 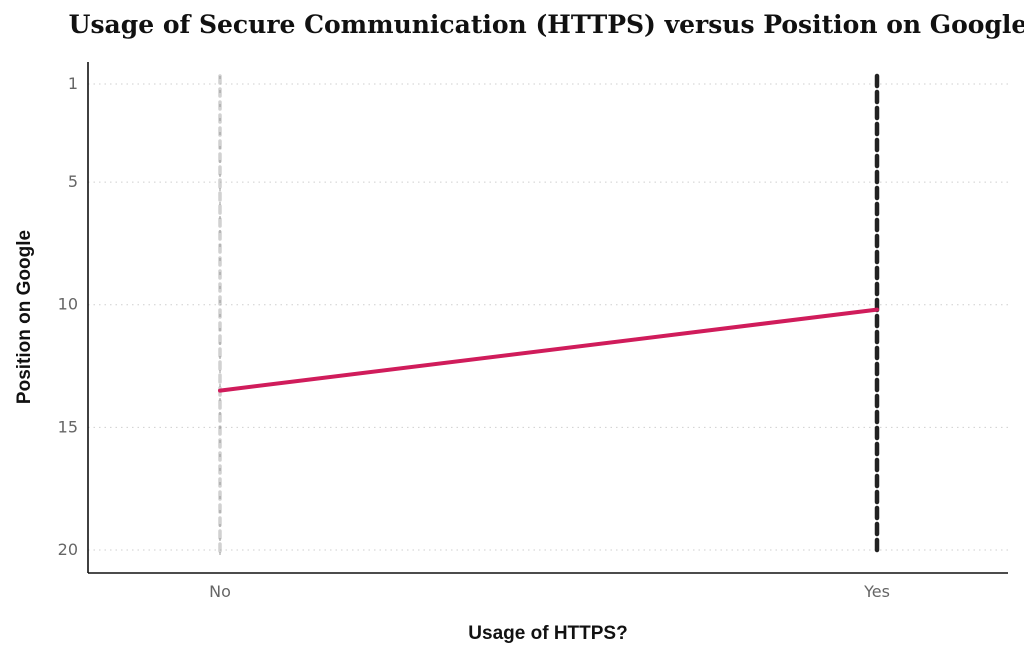 I want to click on y-tick-label: 5, so click(x=73, y=181).